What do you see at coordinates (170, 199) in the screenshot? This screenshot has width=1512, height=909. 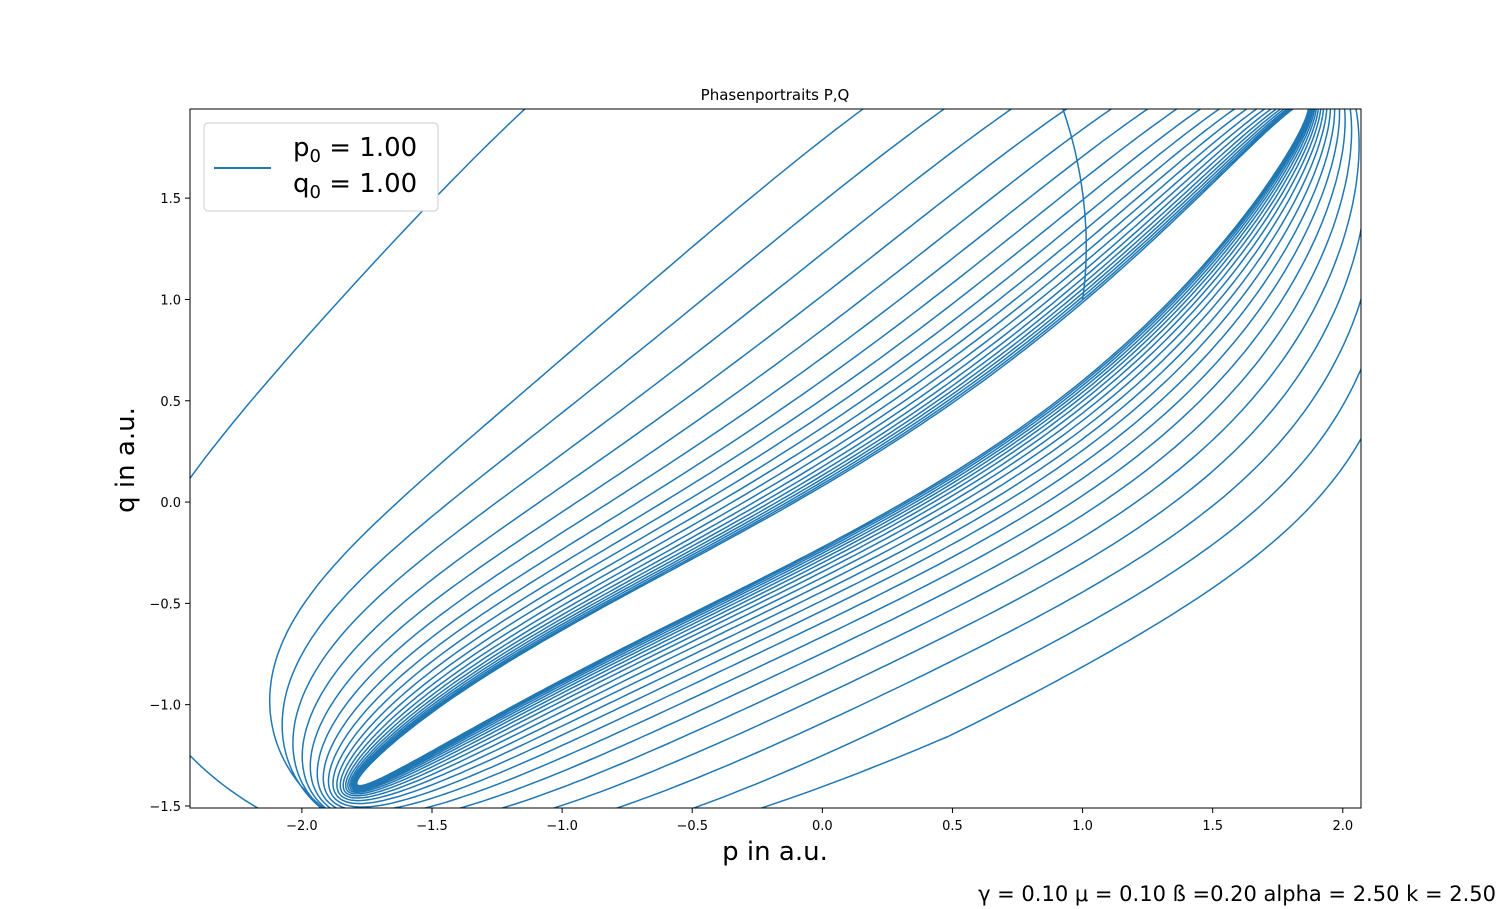 I see `y-tick-label: 1.5` at bounding box center [170, 199].